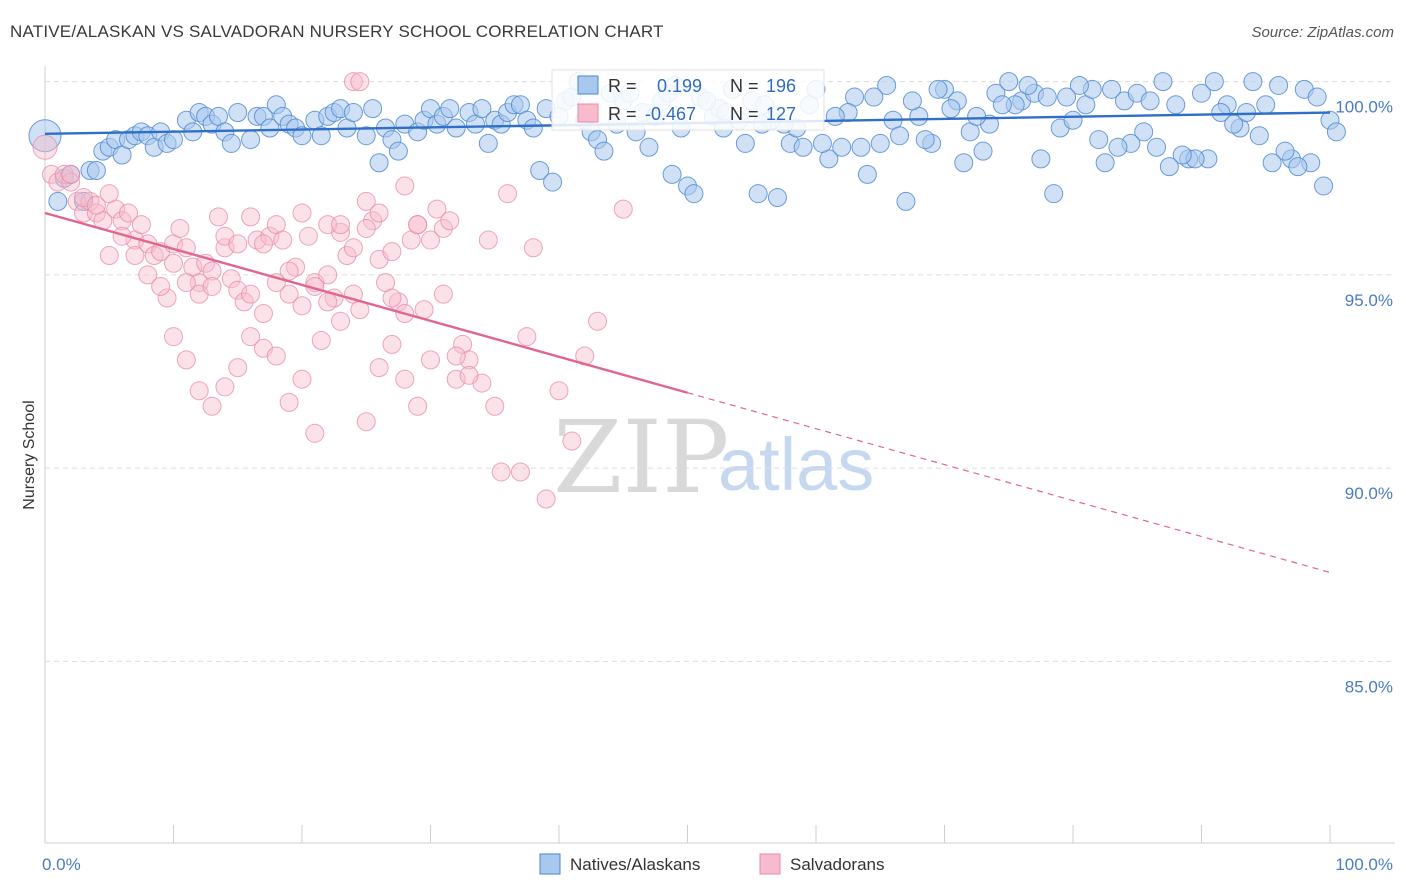  What do you see at coordinates (744, 114) in the screenshot?
I see `salvadoran-n-label: N =` at bounding box center [744, 114].